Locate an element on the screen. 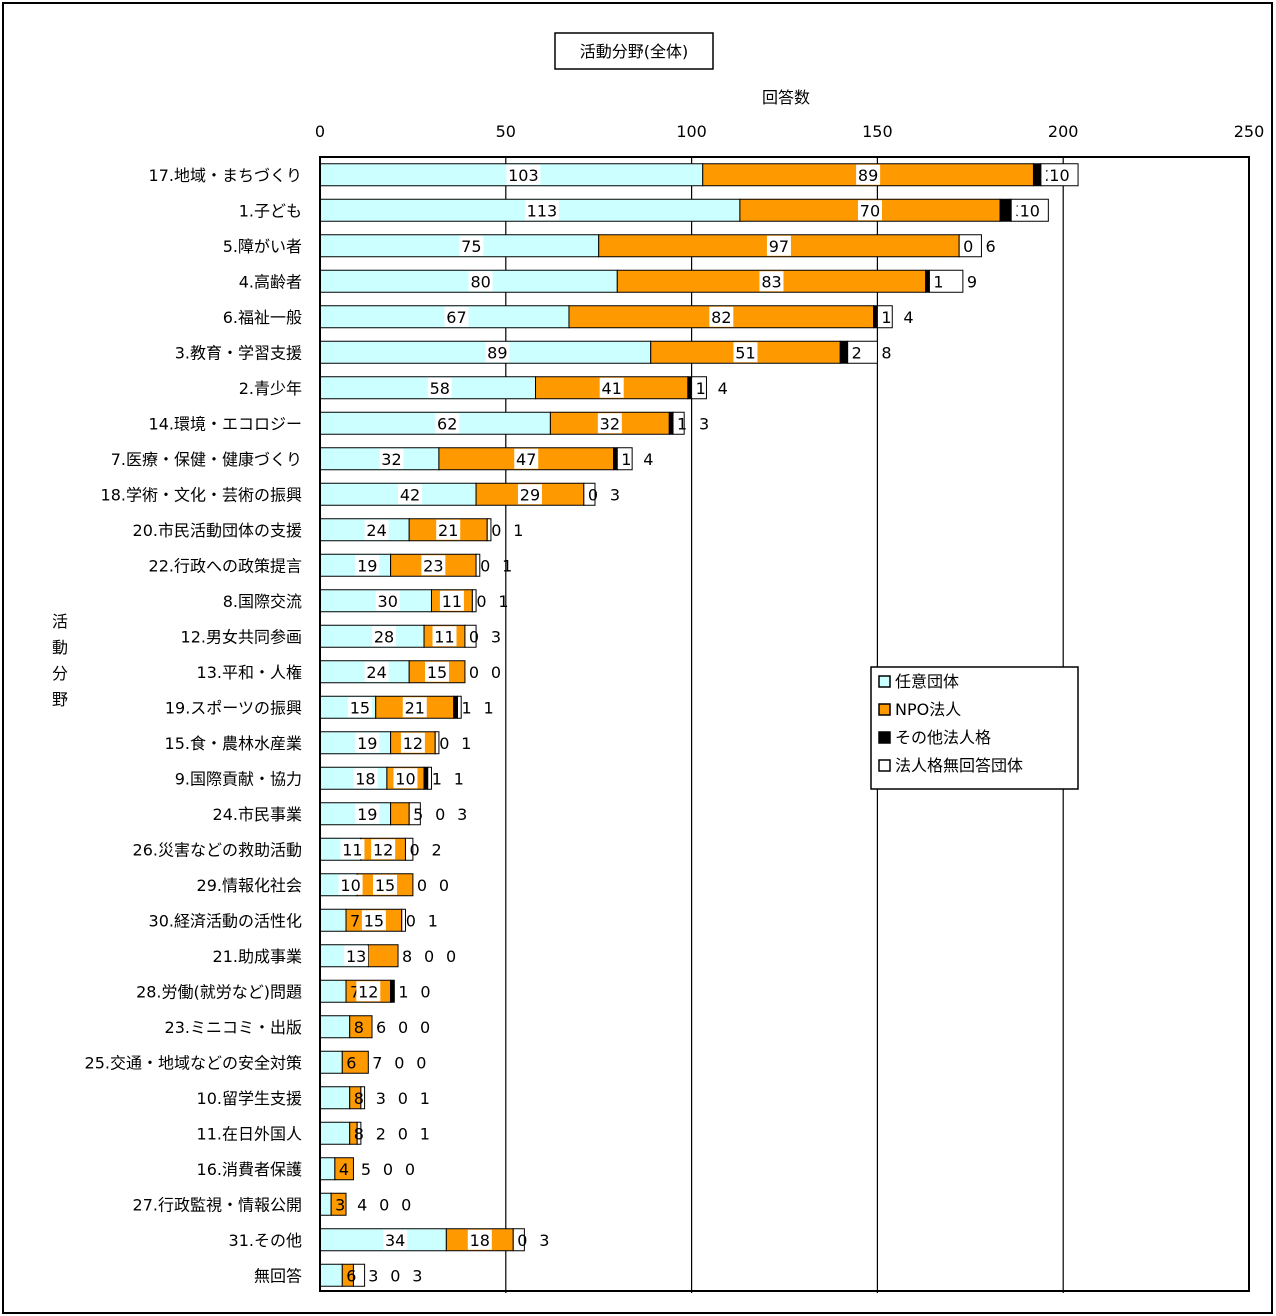  value-label: 24 is located at coordinates (376, 672).